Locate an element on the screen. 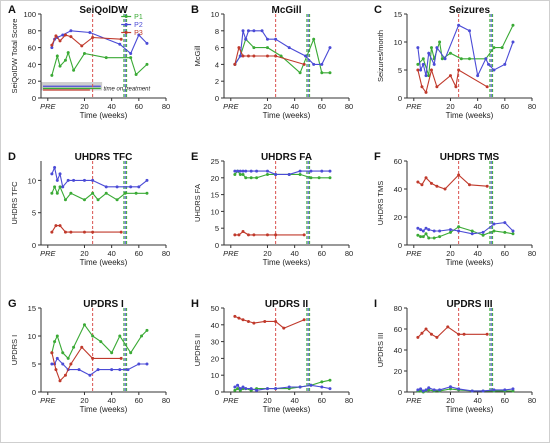  y-tick-label: 50 is located at coordinates (215, 308).